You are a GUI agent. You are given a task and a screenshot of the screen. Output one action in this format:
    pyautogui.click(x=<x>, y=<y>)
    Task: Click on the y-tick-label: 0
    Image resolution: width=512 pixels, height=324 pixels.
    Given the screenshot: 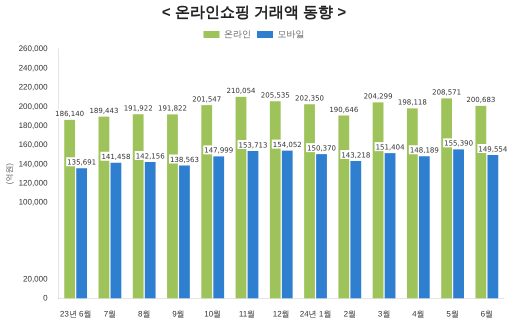 What is the action you would take?
    pyautogui.click(x=45, y=298)
    